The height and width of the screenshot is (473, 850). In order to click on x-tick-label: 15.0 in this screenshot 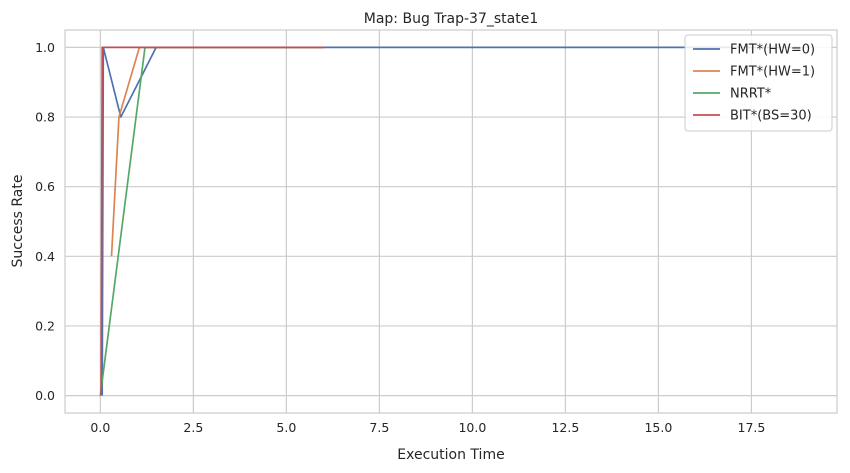, I will do `click(658, 427)`.